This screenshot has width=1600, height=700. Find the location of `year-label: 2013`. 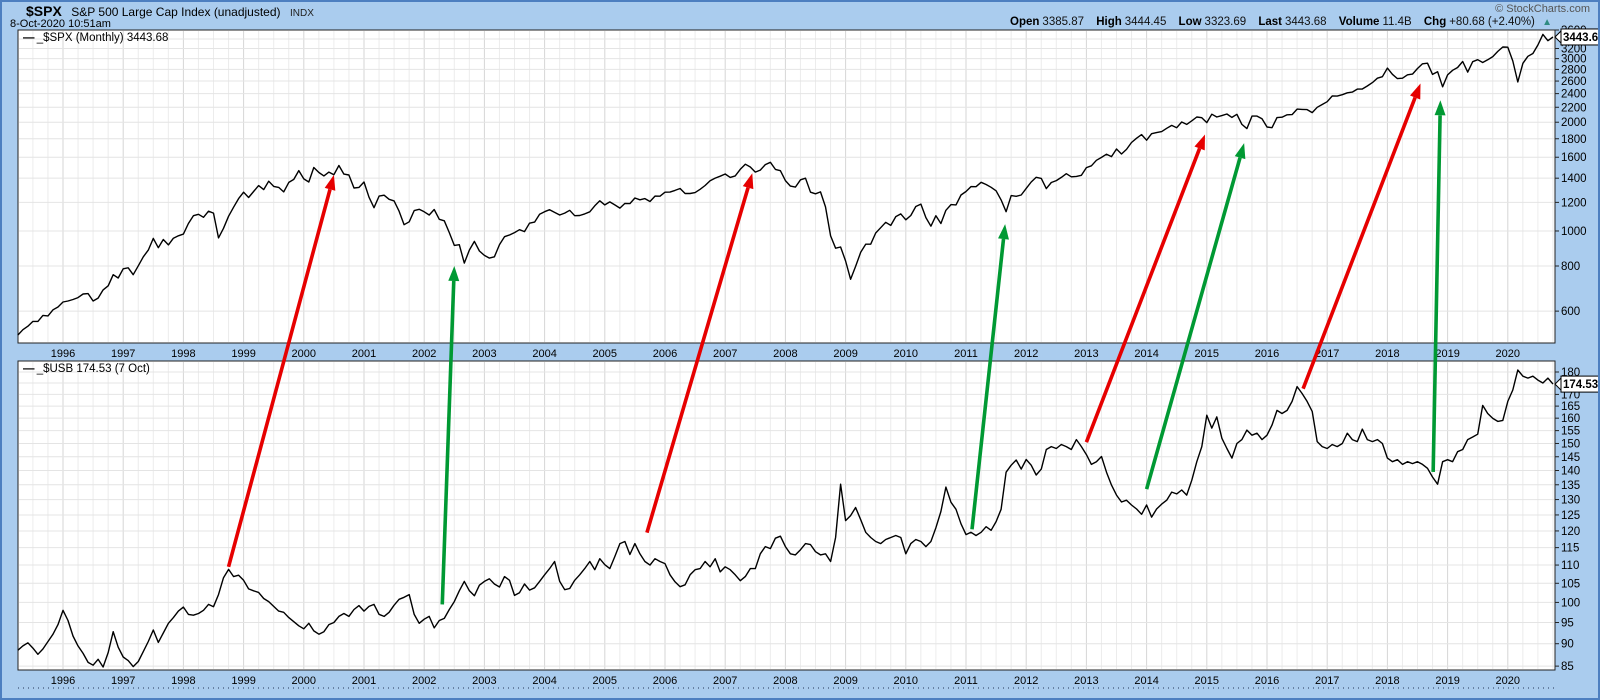

year-label: 2013 is located at coordinates (1086, 681).